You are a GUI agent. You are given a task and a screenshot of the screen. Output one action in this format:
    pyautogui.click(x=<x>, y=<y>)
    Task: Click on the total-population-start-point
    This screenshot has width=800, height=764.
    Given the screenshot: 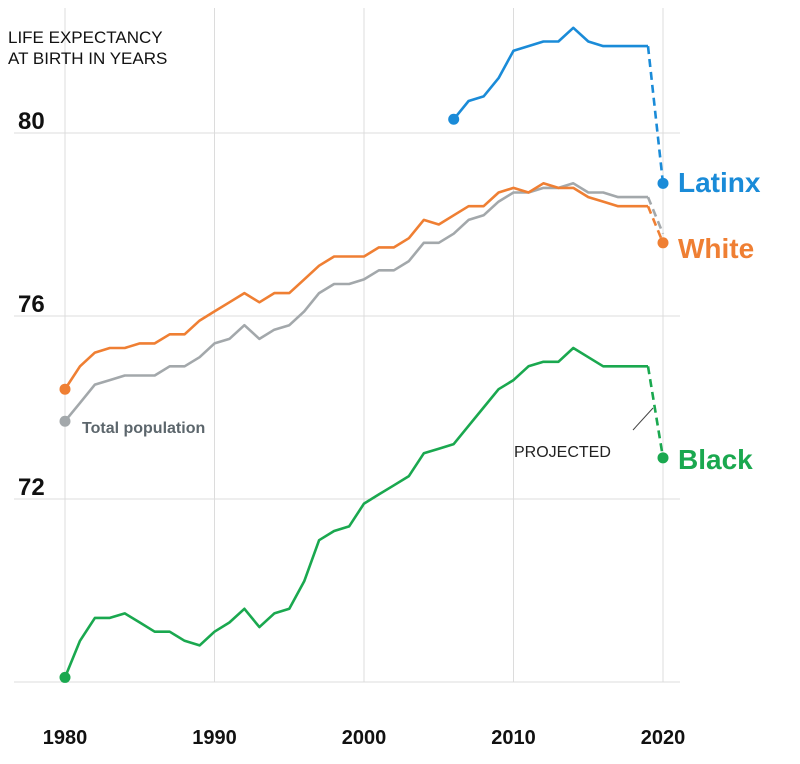 What is the action you would take?
    pyautogui.click(x=65, y=421)
    